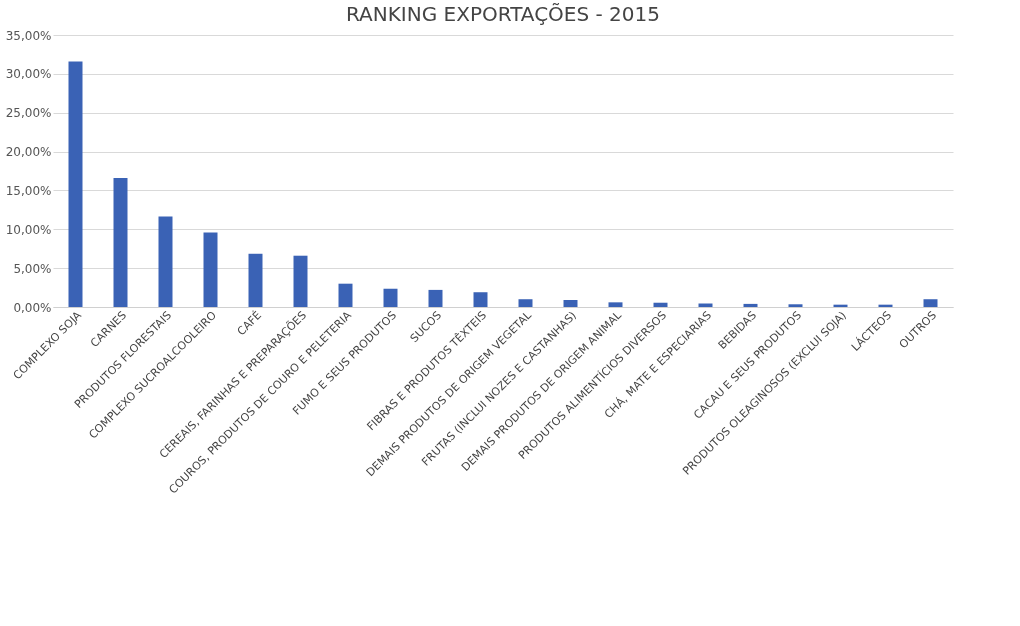 This screenshot has width=1020, height=626. Describe the element at coordinates (32, 307) in the screenshot. I see `y-tick-label: 0,00%` at that location.